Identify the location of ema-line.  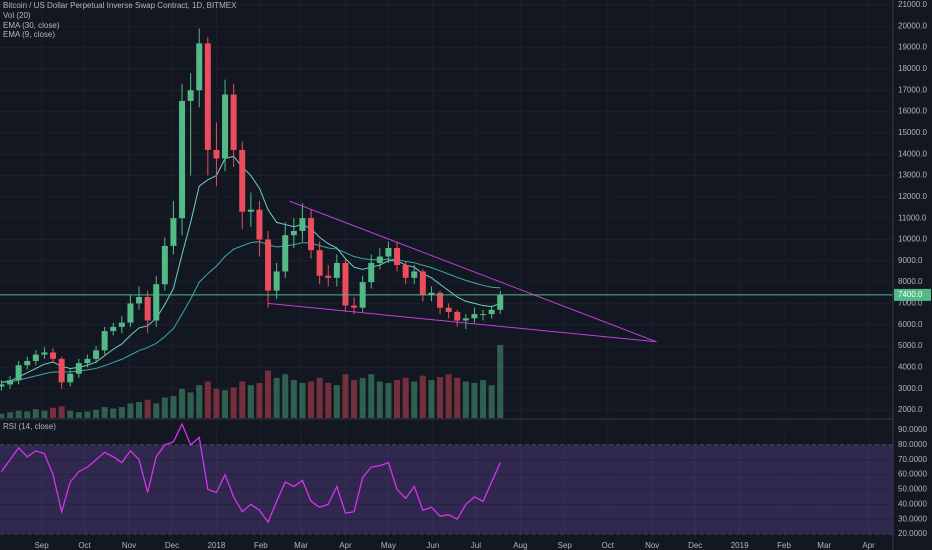
(251, 312).